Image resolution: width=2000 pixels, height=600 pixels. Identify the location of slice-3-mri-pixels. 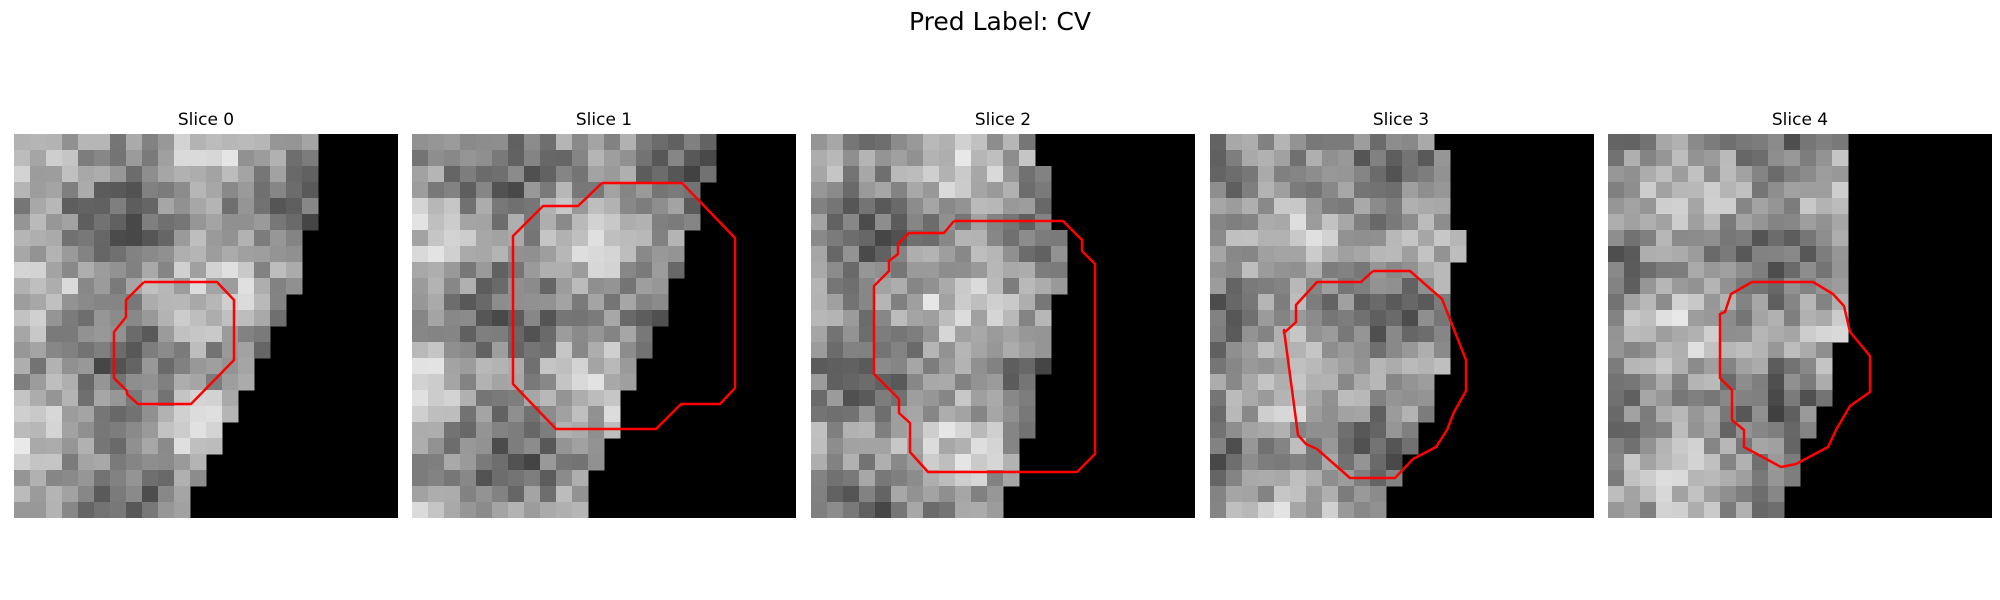
(1402, 326).